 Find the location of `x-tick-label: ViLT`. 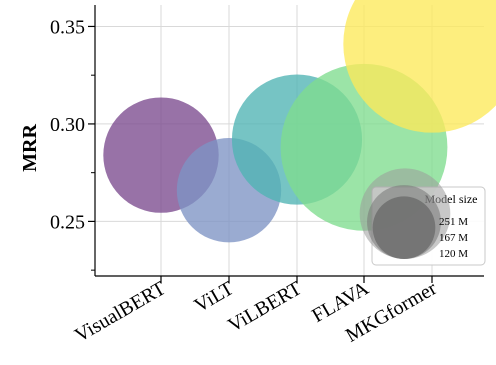

x-tick-label: ViLT is located at coordinates (214, 297).